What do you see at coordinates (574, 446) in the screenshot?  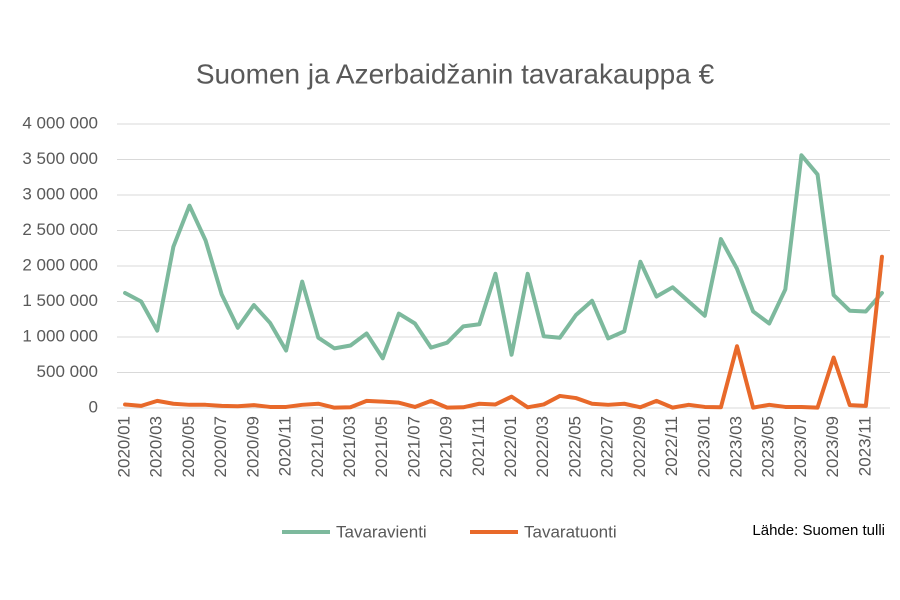 I see `x-tick-label: 2022/05` at bounding box center [574, 446].